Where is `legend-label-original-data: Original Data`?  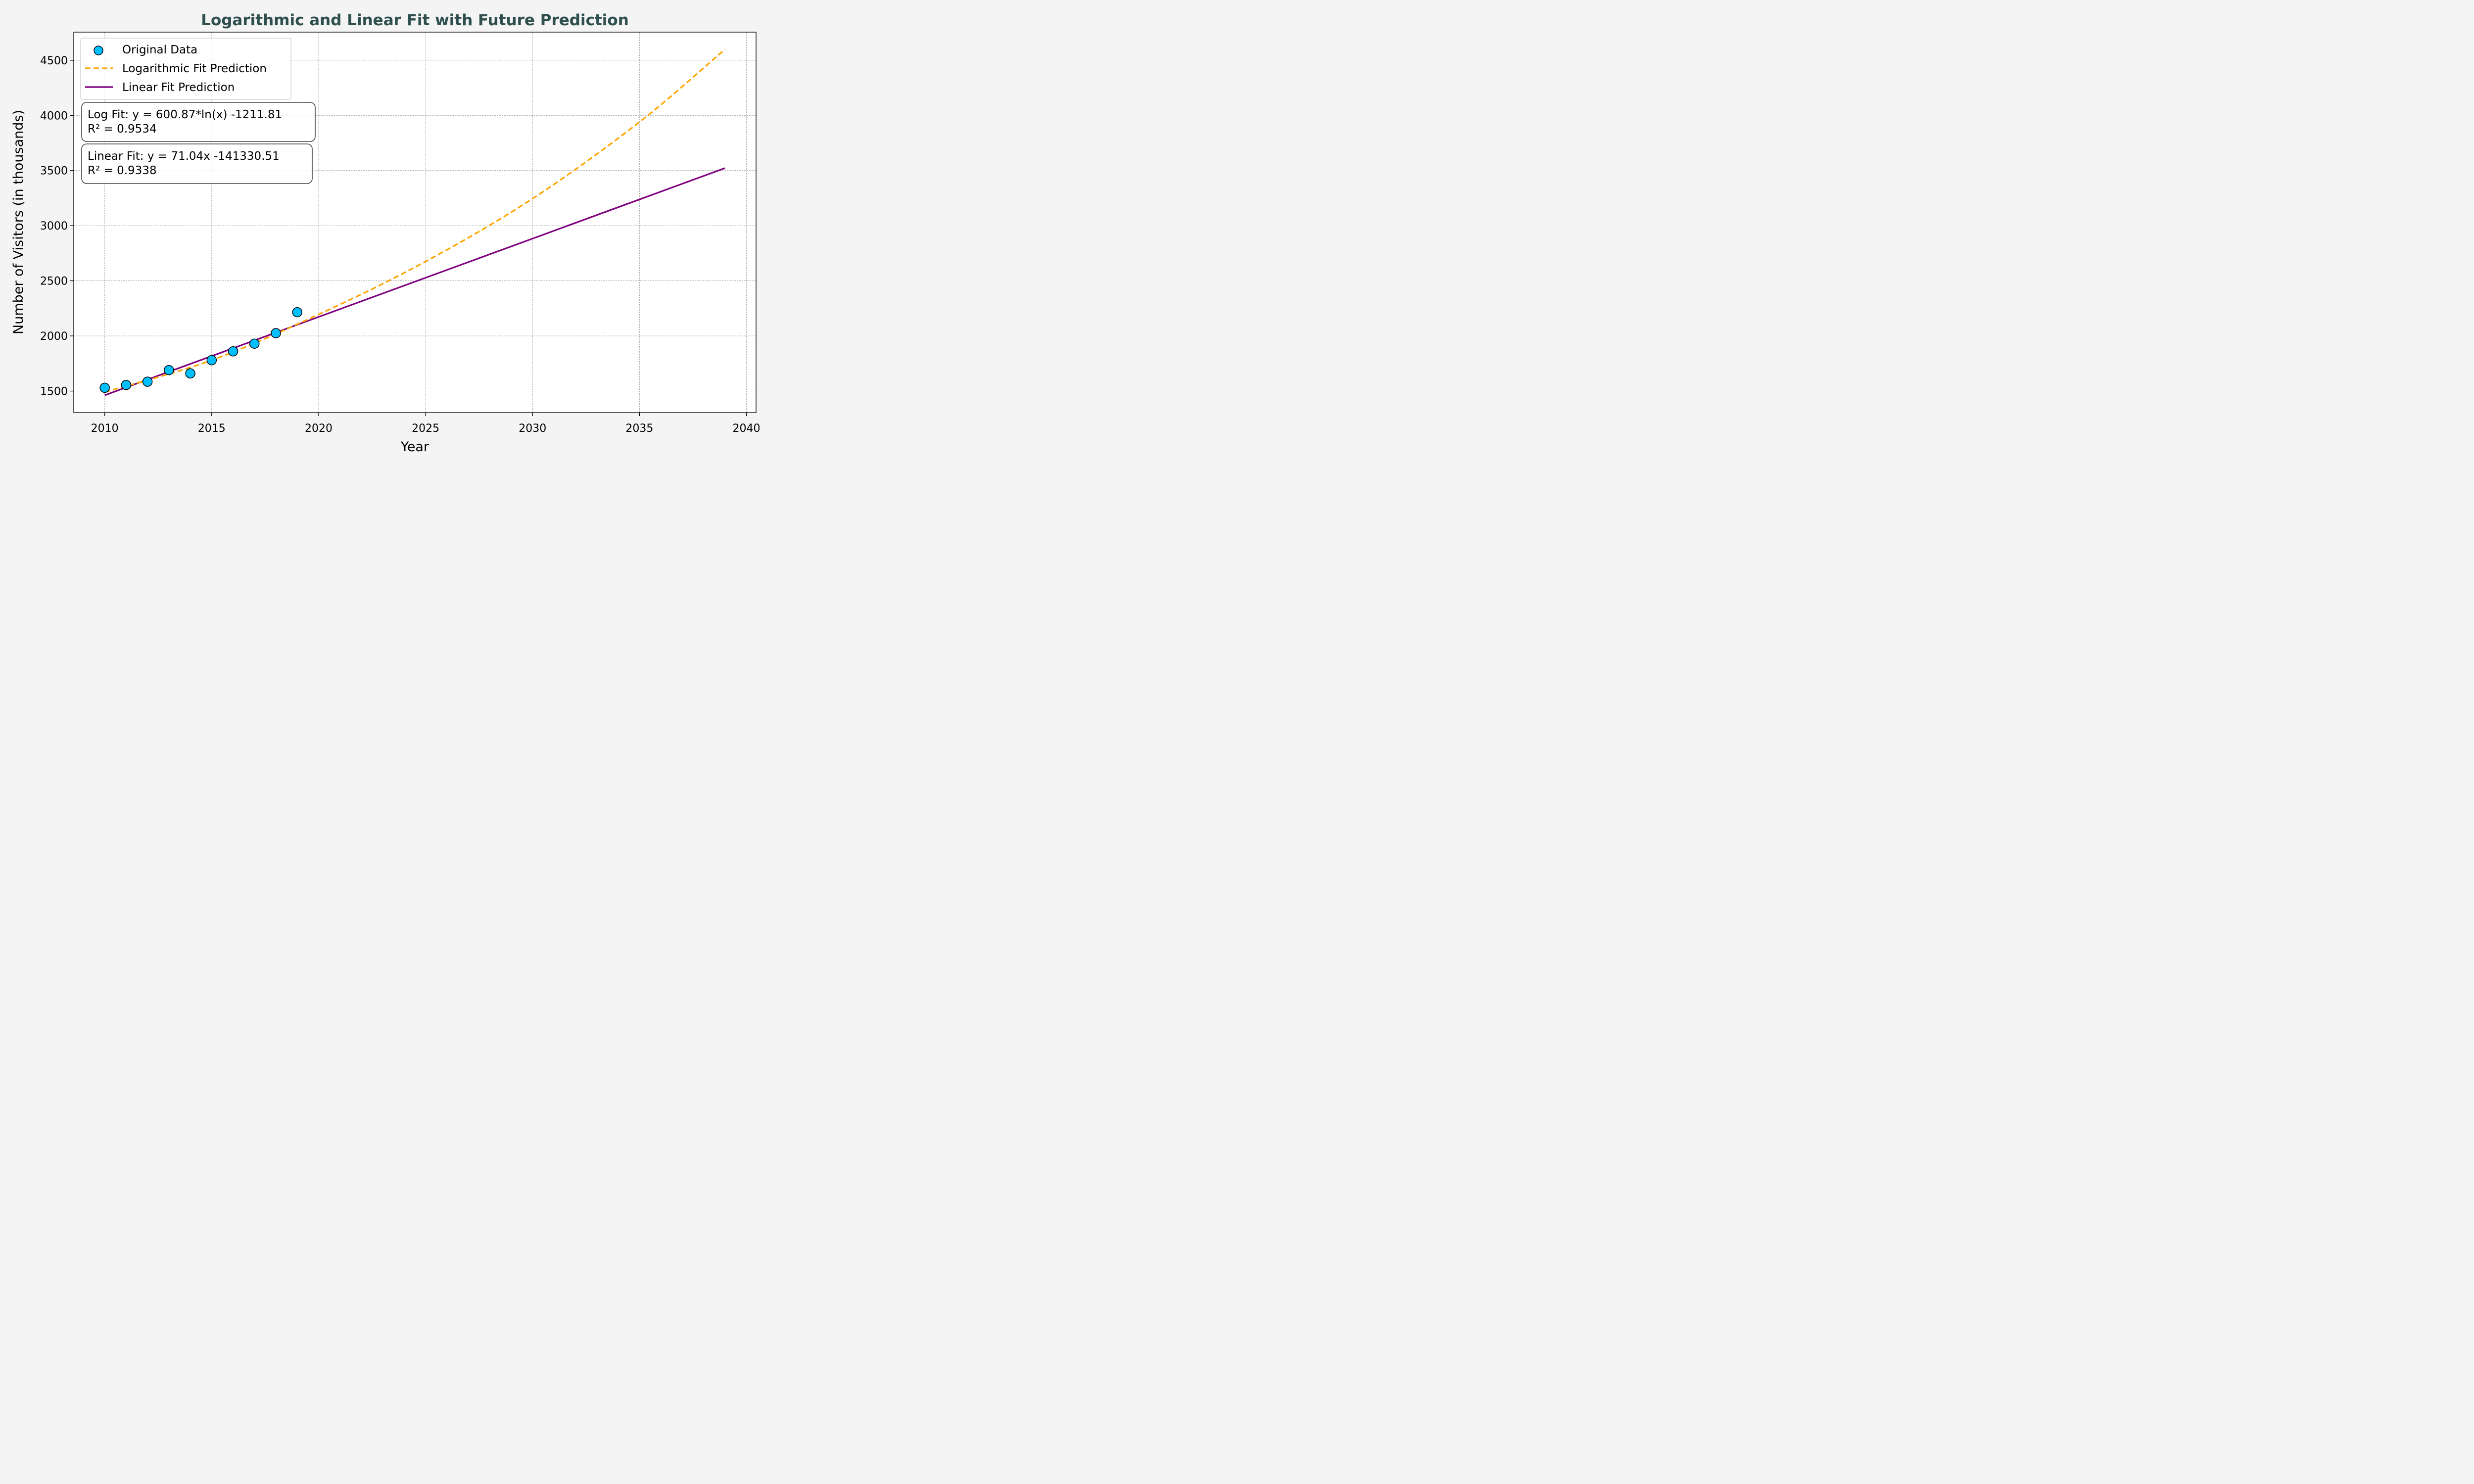 legend-label-original-data: Original Data is located at coordinates (159, 50).